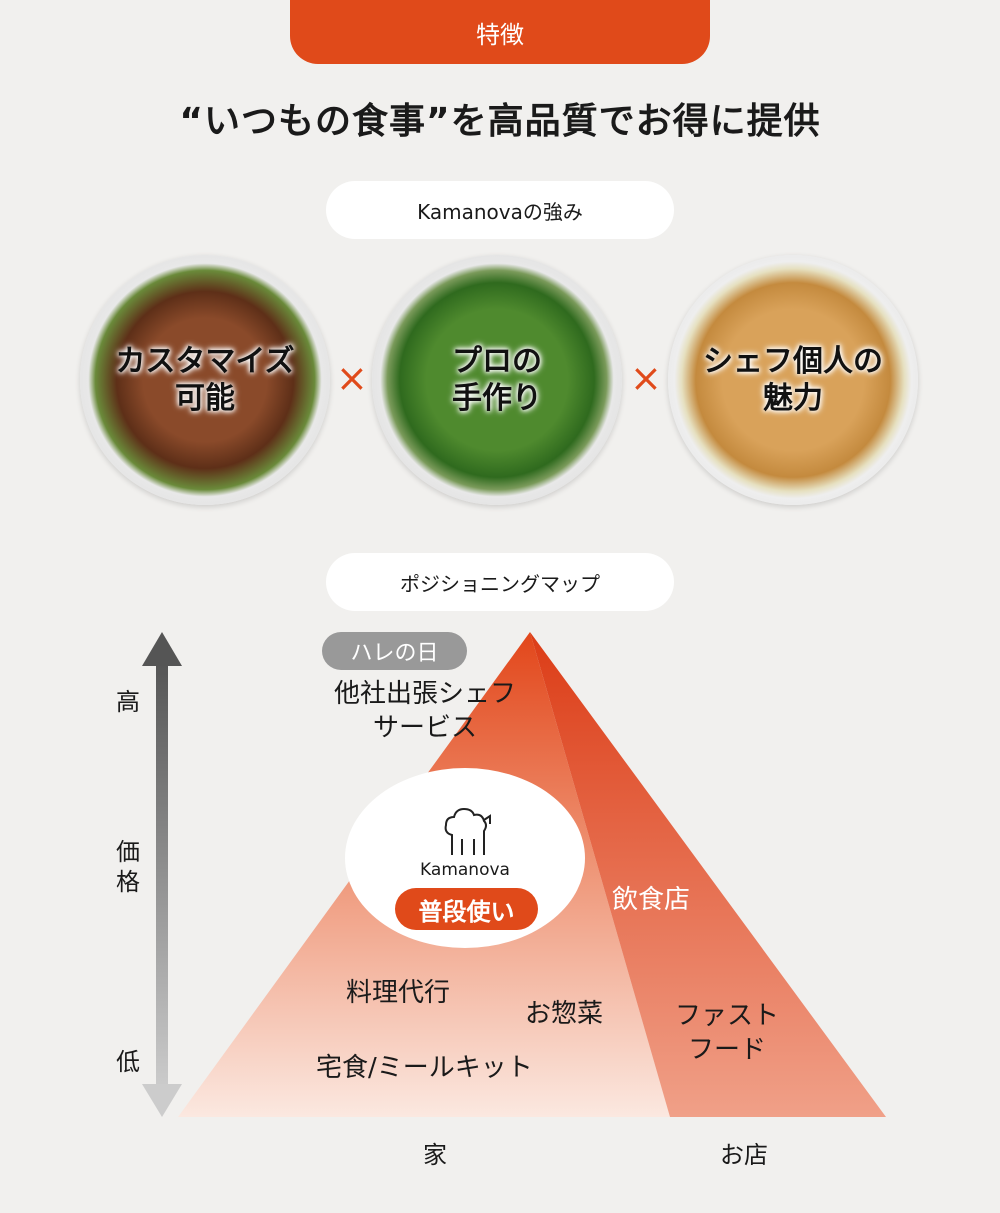 The height and width of the screenshot is (1213, 1000). I want to click on brand-name: Kamanova, so click(465, 870).